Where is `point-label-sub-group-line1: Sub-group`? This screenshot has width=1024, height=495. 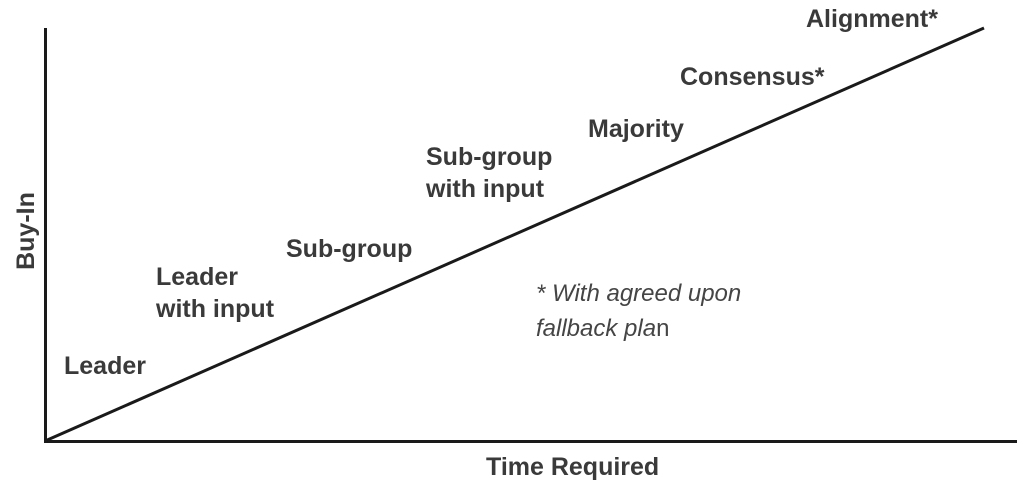 point-label-sub-group-line1: Sub-group is located at coordinates (349, 249).